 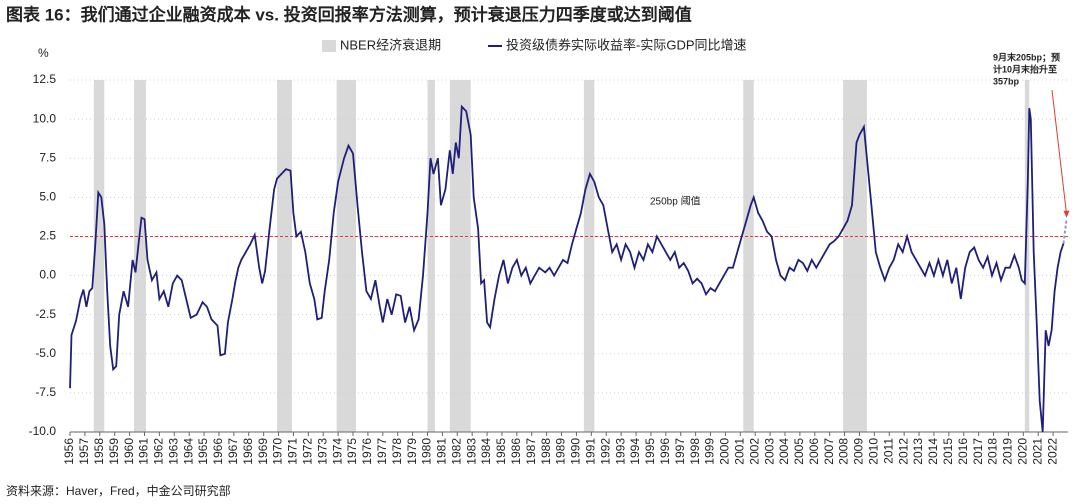 I want to click on x-tick-label: 1986, so click(x=516, y=451).